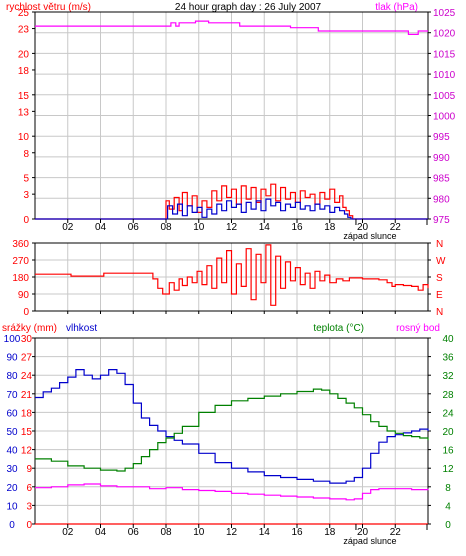 The image size is (466, 556). Describe the element at coordinates (448, 488) in the screenshot. I see `temperature-tick-label: 8` at that location.